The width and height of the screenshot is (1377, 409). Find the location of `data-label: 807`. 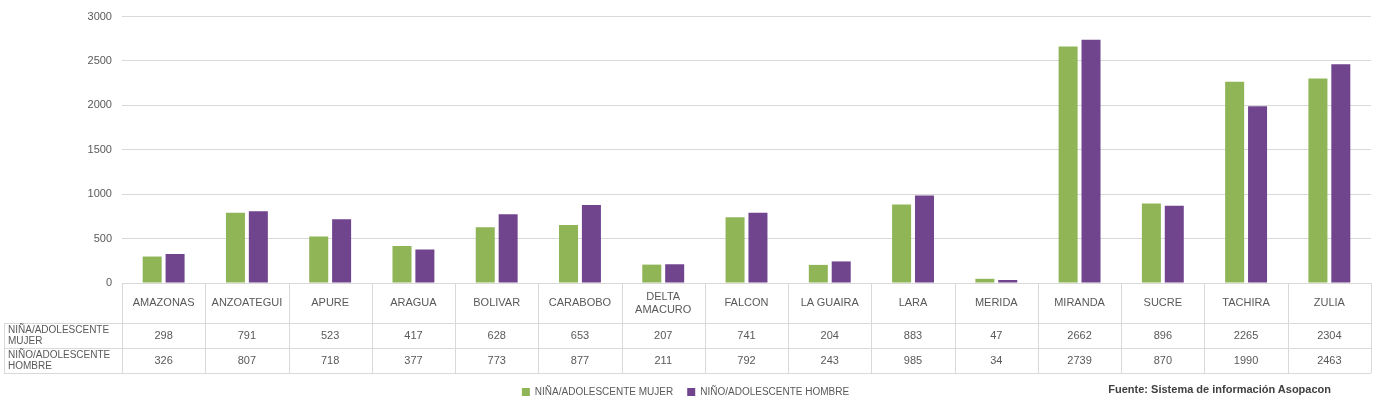

data-label: 807 is located at coordinates (247, 359).